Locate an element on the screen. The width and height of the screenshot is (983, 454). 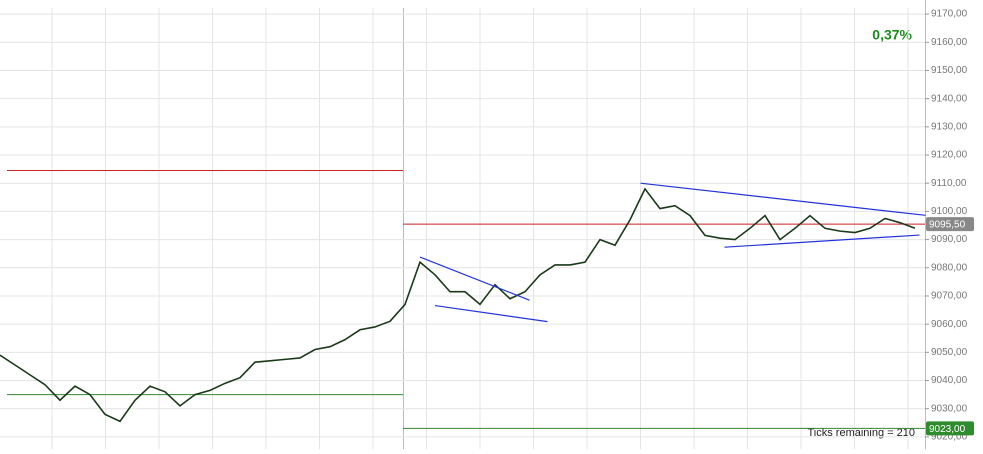
status-label: Ticks remaining = 210 is located at coordinates (861, 433).